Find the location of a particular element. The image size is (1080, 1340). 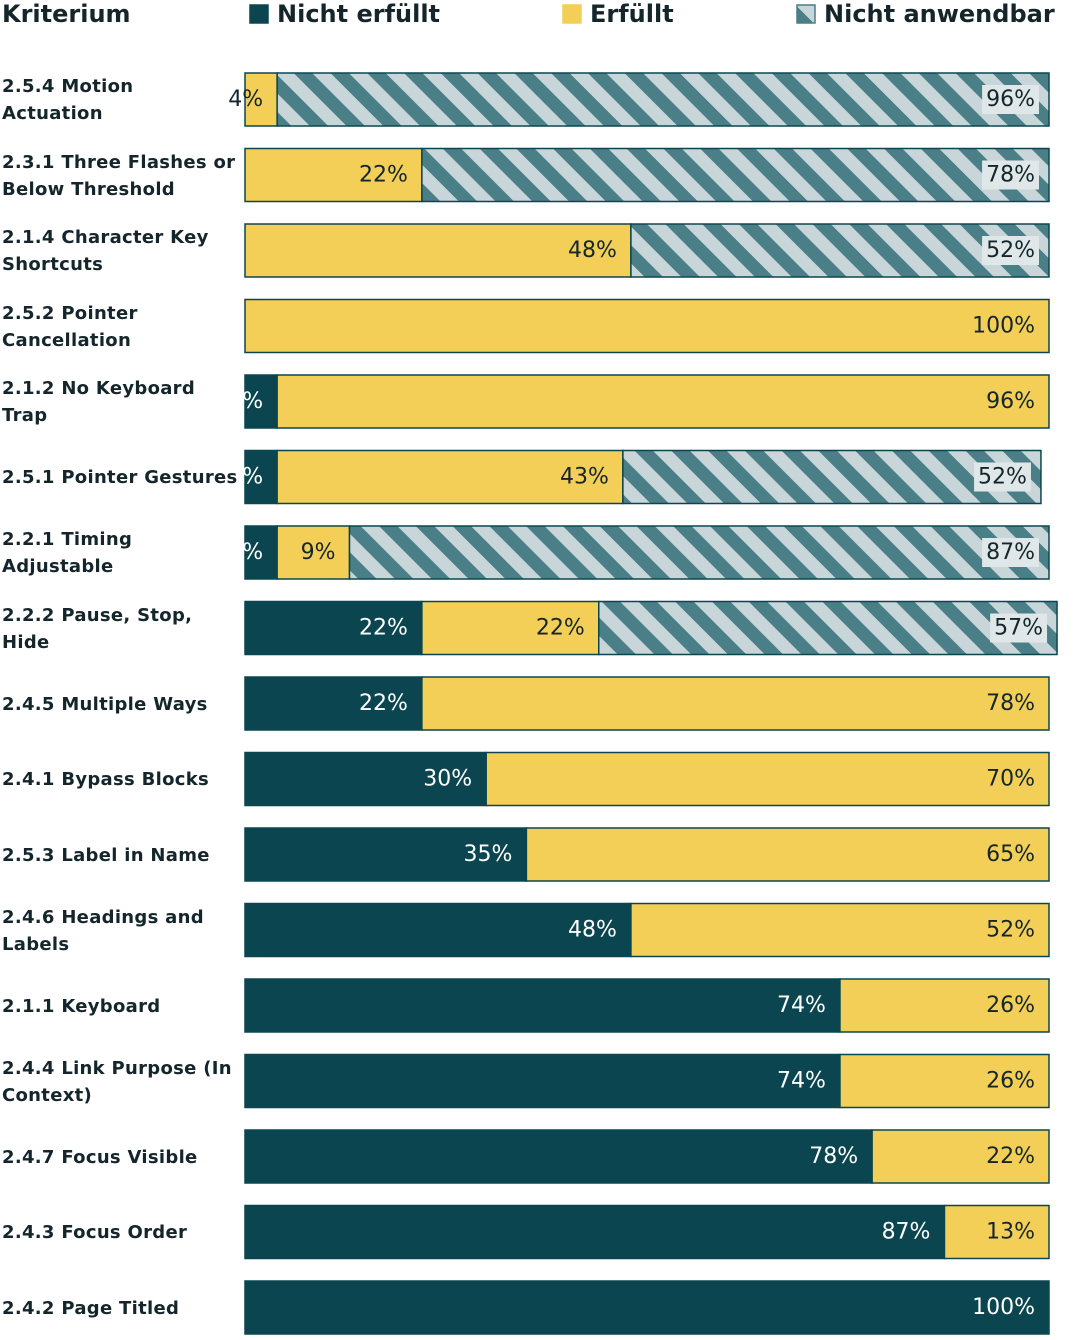

category-label: 2.1.2 No Keyboard Trap is located at coordinates (99, 402).